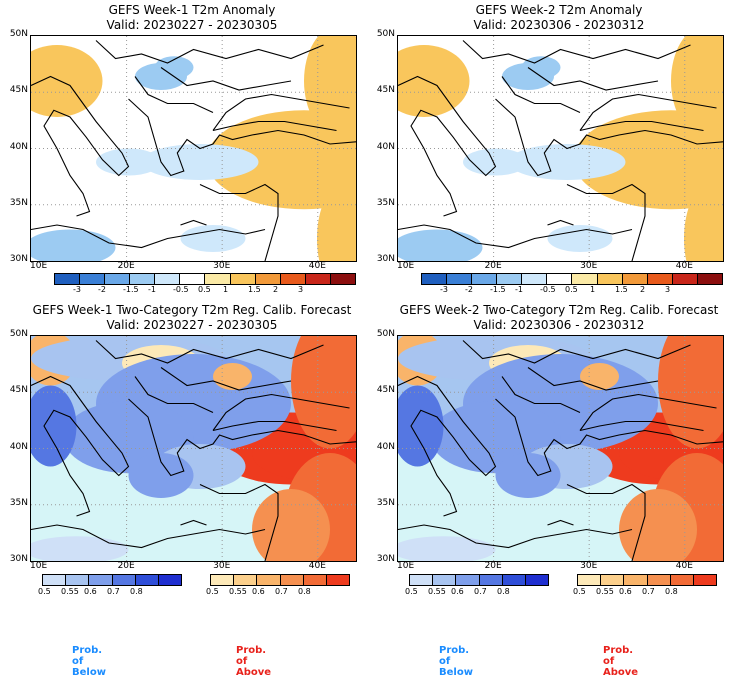 This screenshot has width=740, height=678. I want to click on lat-label: 40N, so click(385, 446).